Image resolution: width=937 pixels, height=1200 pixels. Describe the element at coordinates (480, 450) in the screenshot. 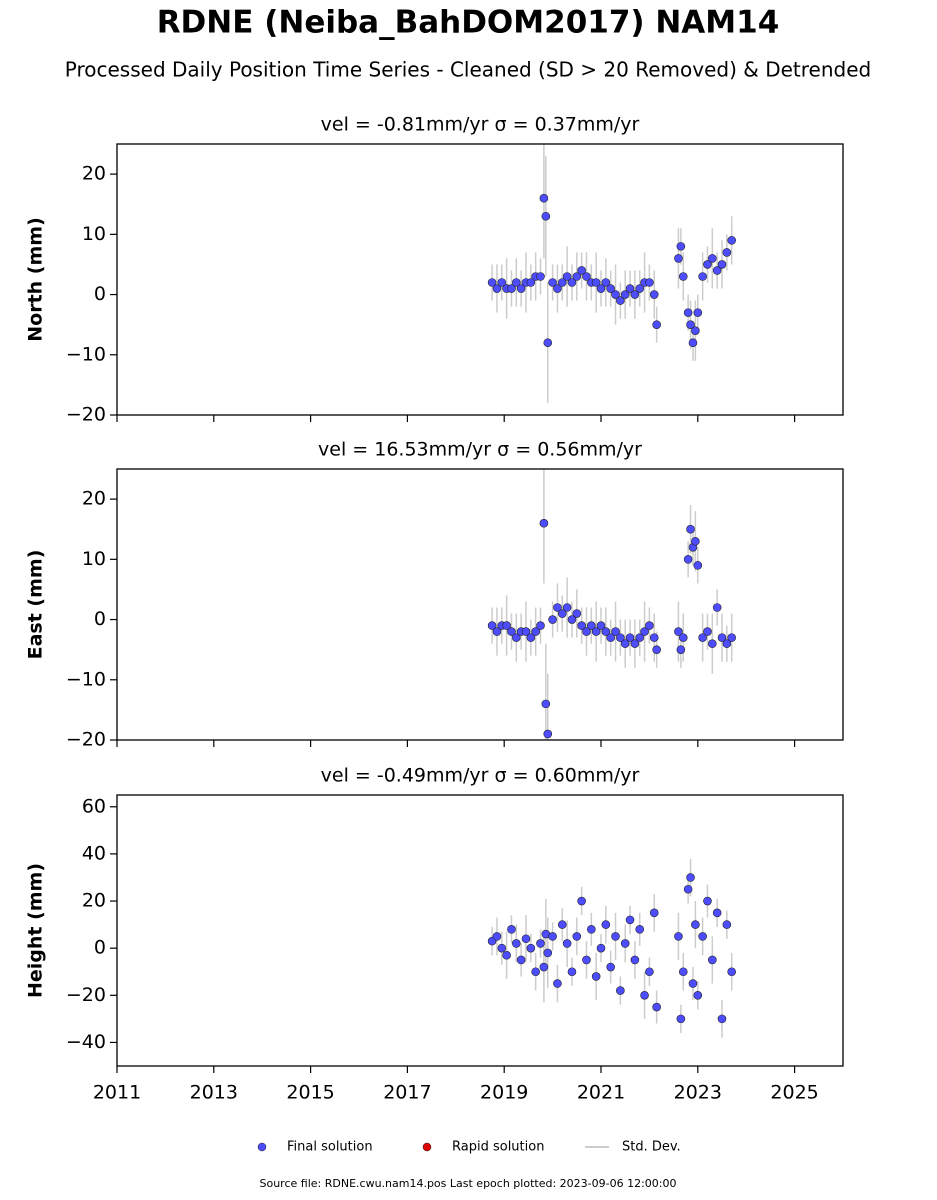

I see `panel-title: vel = 16.53mm/yr σ = 0.56mm/yr` at that location.